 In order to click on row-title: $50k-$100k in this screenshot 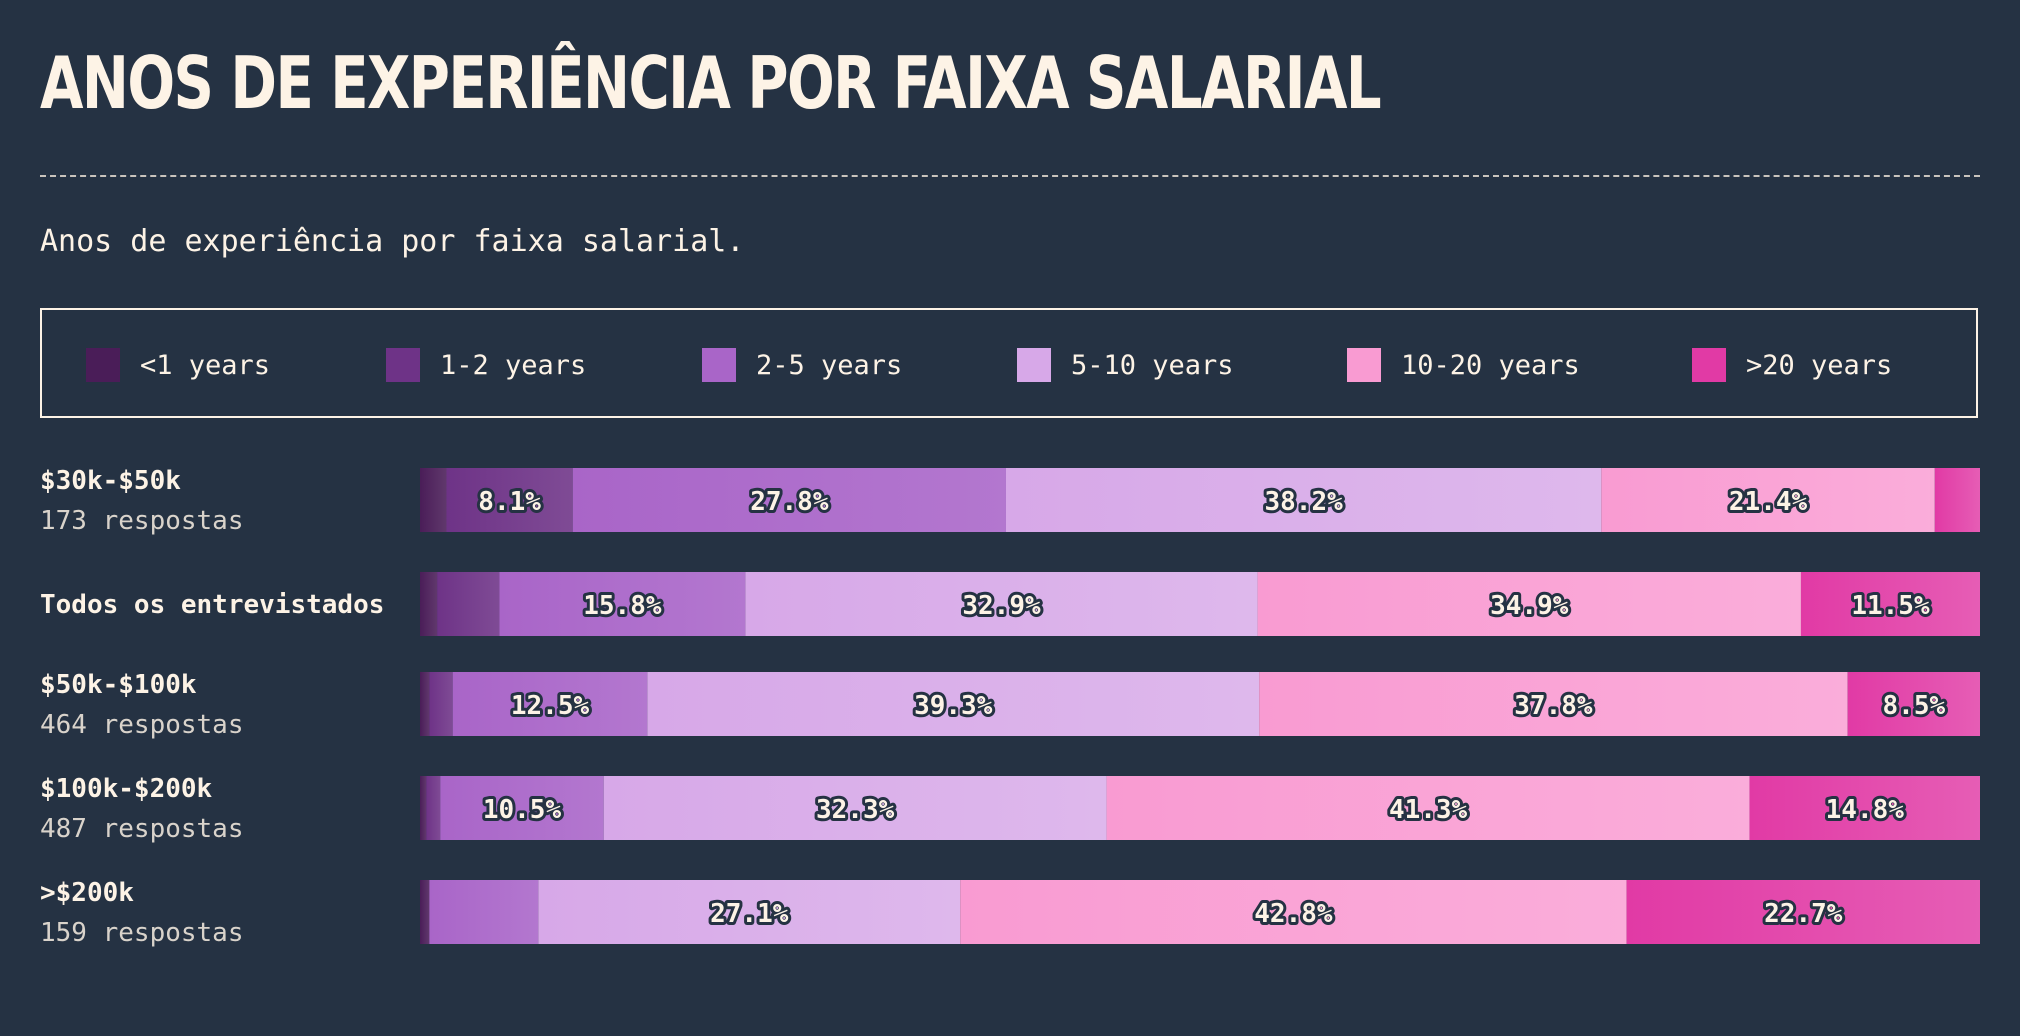, I will do `click(118, 685)`.